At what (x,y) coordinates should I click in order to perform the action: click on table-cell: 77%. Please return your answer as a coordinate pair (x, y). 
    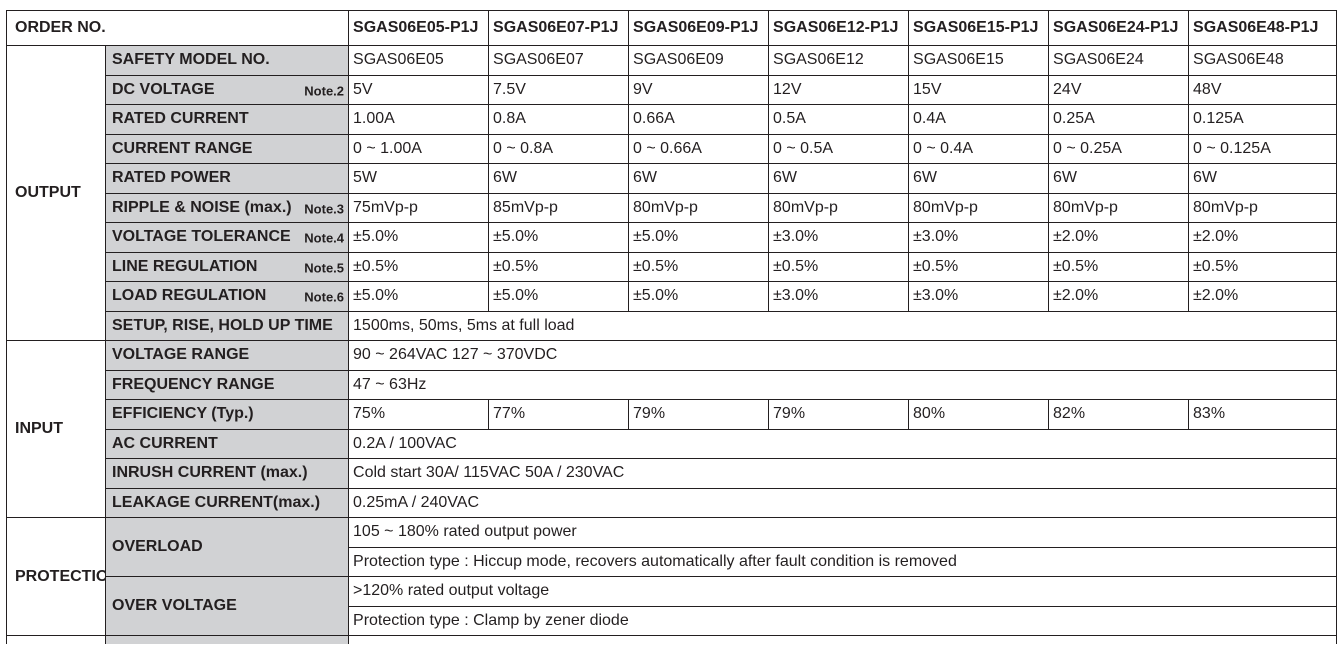
    Looking at the image, I should click on (559, 414).